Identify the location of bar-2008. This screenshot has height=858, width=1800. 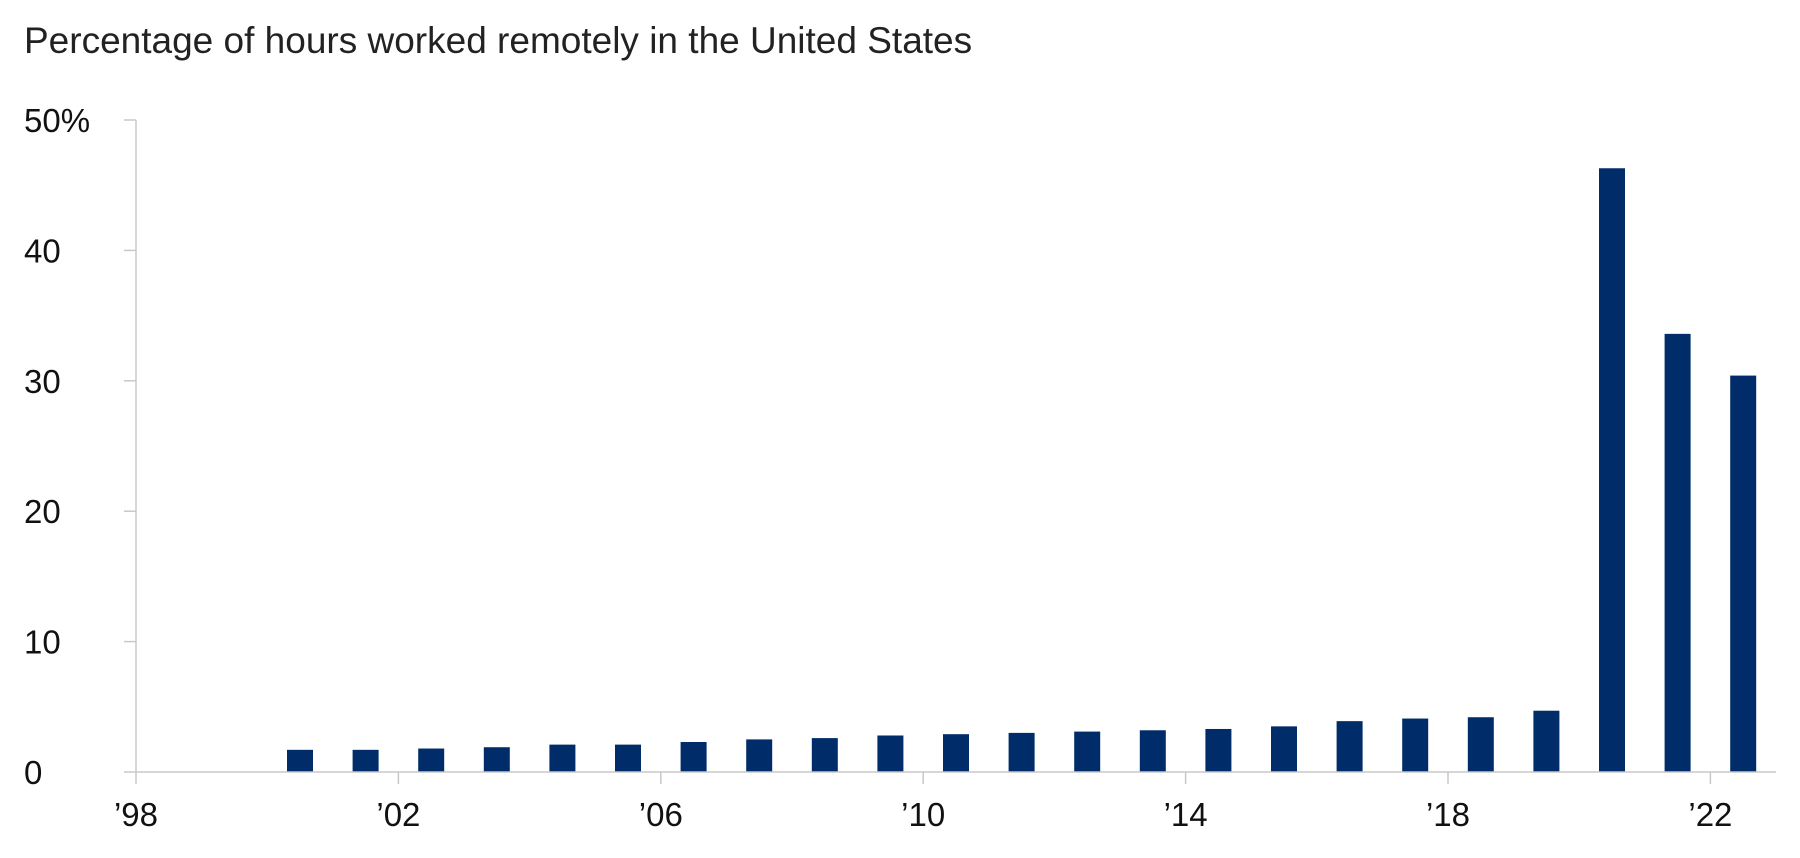
(824, 755).